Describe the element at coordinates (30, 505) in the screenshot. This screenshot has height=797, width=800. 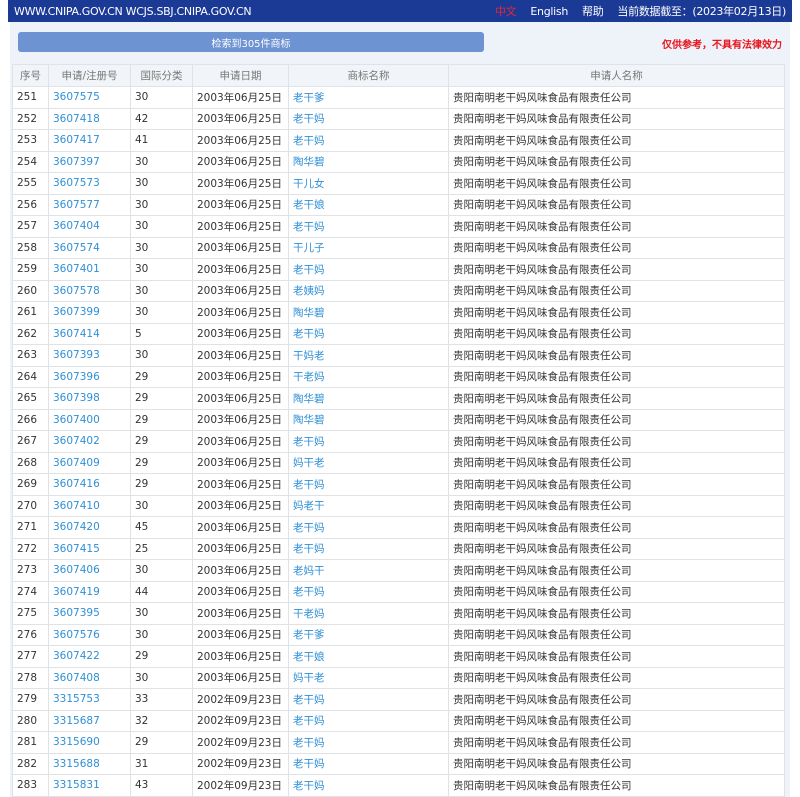
I see `row-index: 270` at that location.